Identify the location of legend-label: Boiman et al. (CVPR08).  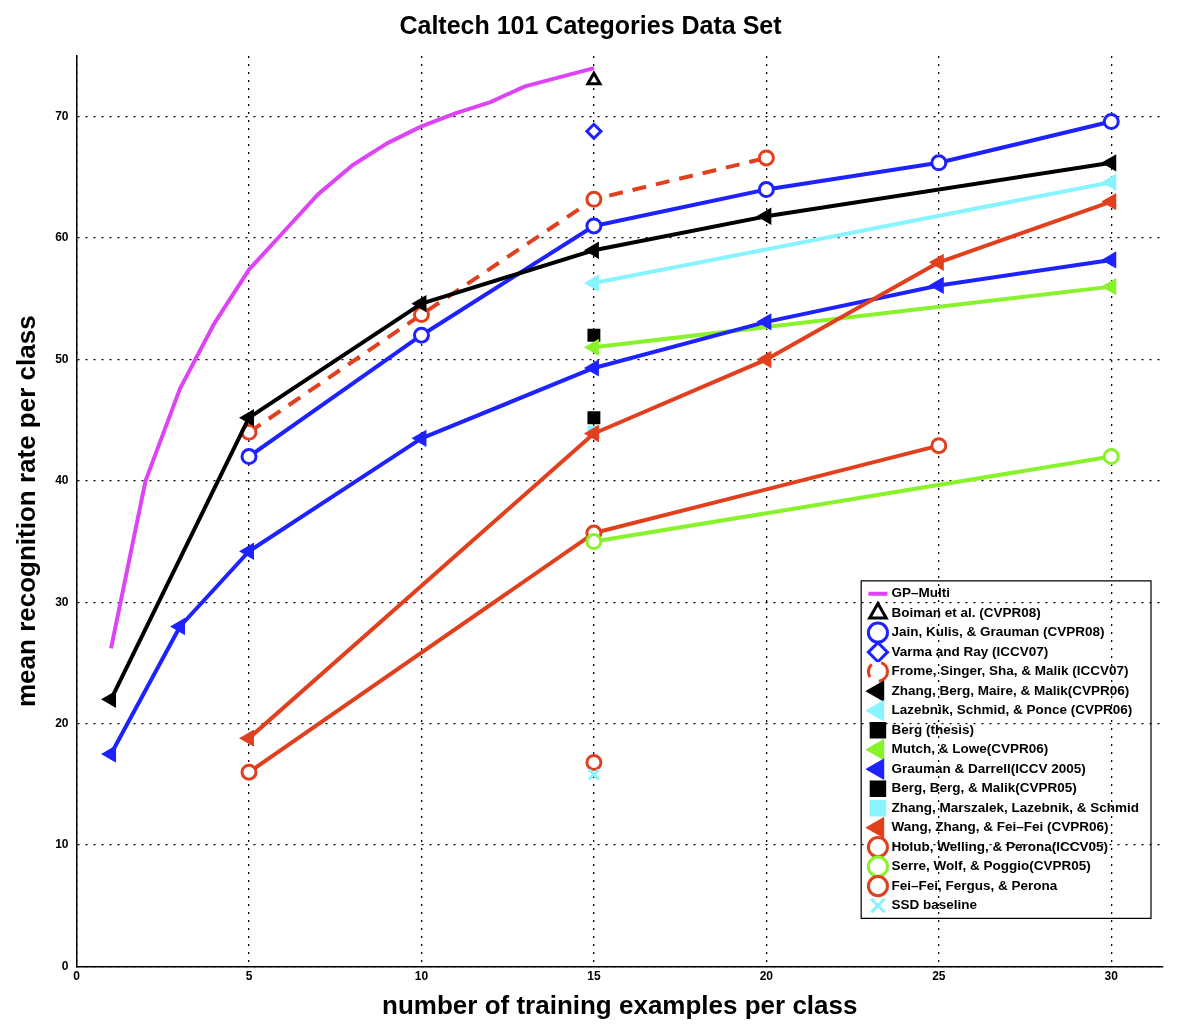
(966, 612).